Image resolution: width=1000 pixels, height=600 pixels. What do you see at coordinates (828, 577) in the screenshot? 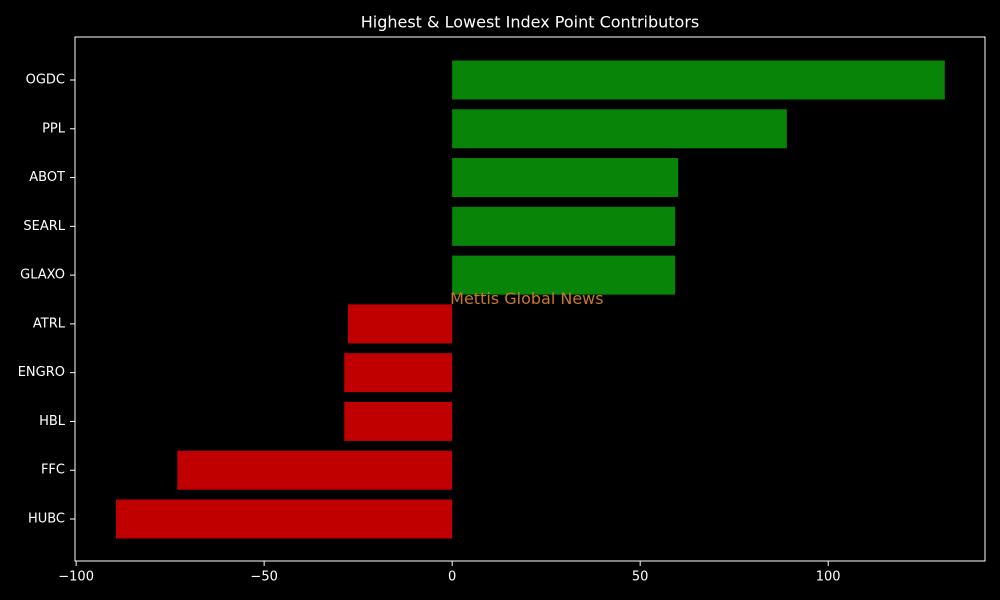
I see `x-tick-label: 100` at bounding box center [828, 577].